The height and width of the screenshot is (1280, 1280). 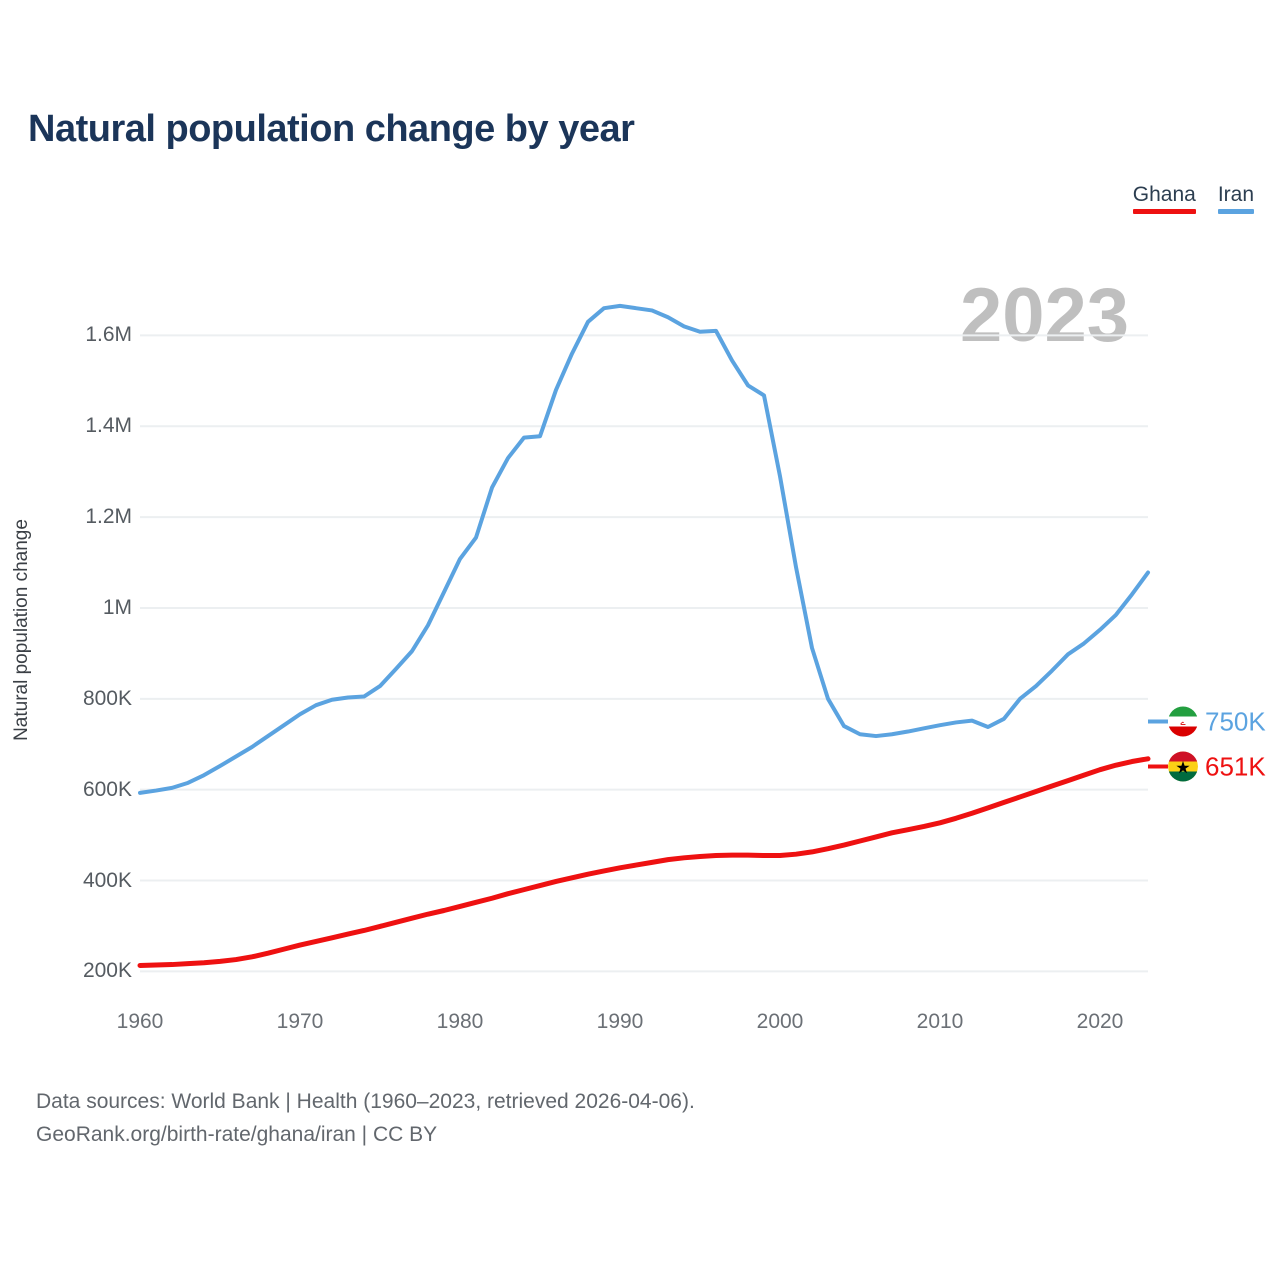 I want to click on endpoint-ghana: 651K, so click(x=1217, y=766).